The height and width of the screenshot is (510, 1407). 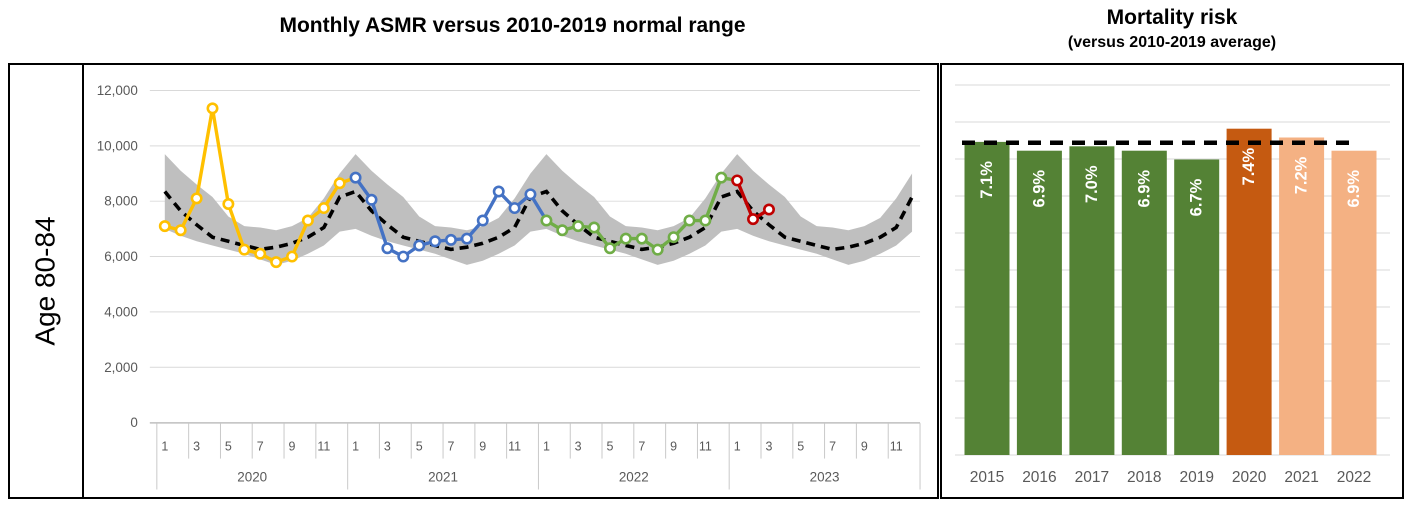 I want to click on right-chart-title: Mortality risk, so click(x=1172, y=17).